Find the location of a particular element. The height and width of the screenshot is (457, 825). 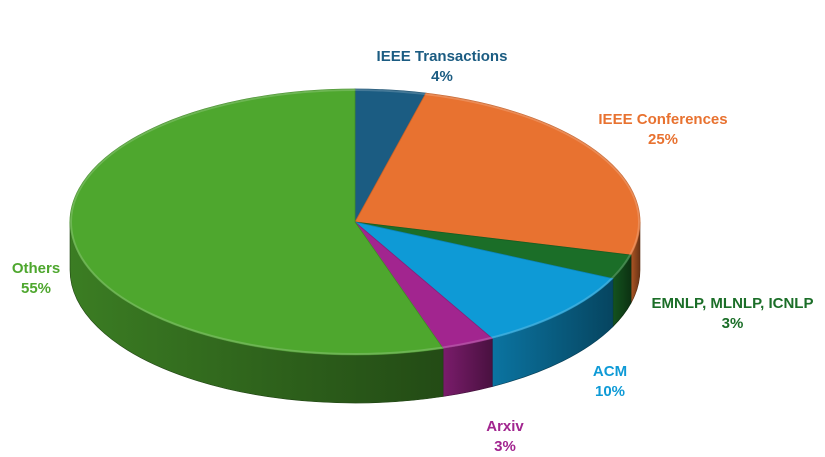

slice-value: 55% is located at coordinates (36, 288).